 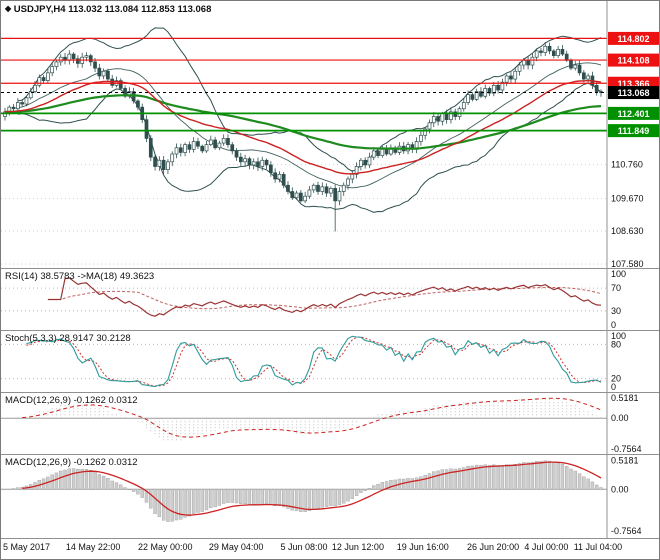 I want to click on ohlc-readout: 113.032 113.084 112.853 113.068, so click(x=140, y=9).